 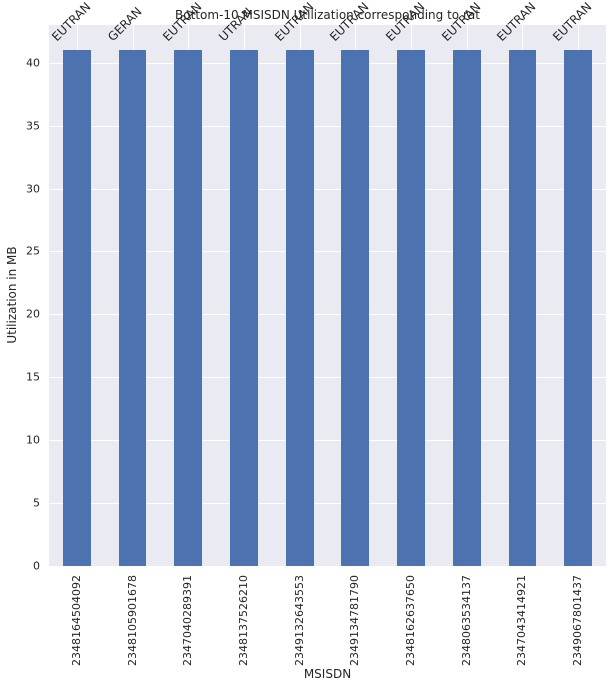 I want to click on x-tick-label: 2348137526210, so click(x=243, y=620).